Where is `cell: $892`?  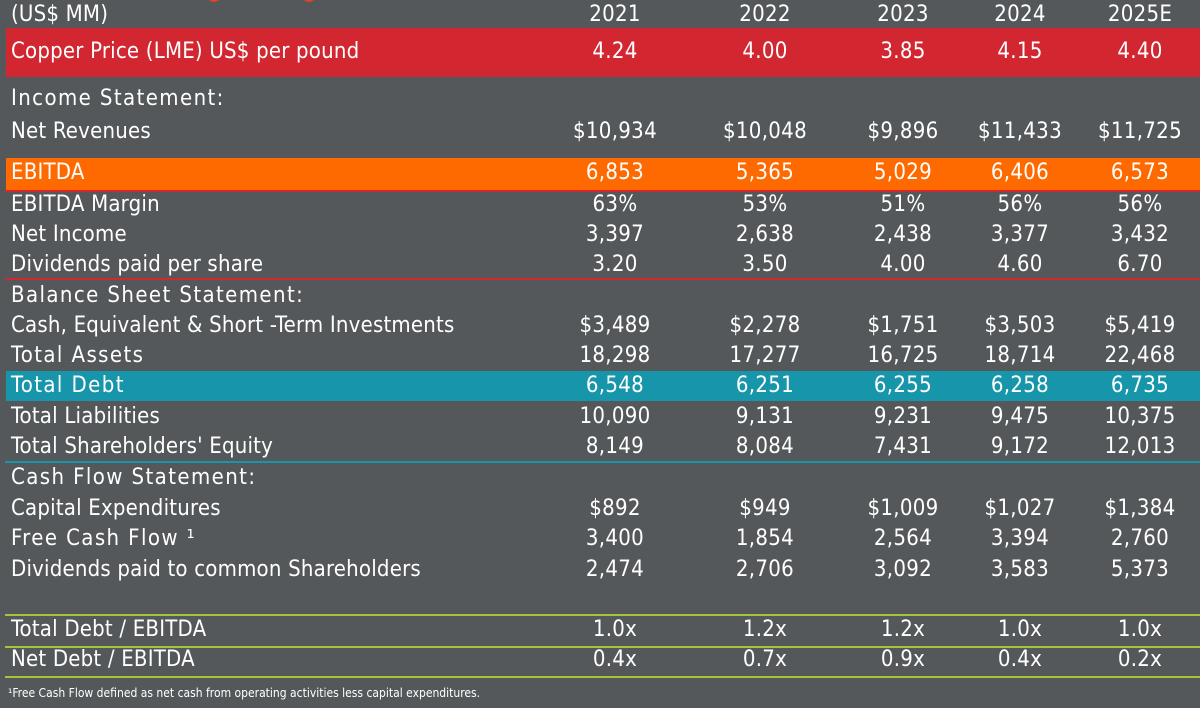 cell: $892 is located at coordinates (615, 508).